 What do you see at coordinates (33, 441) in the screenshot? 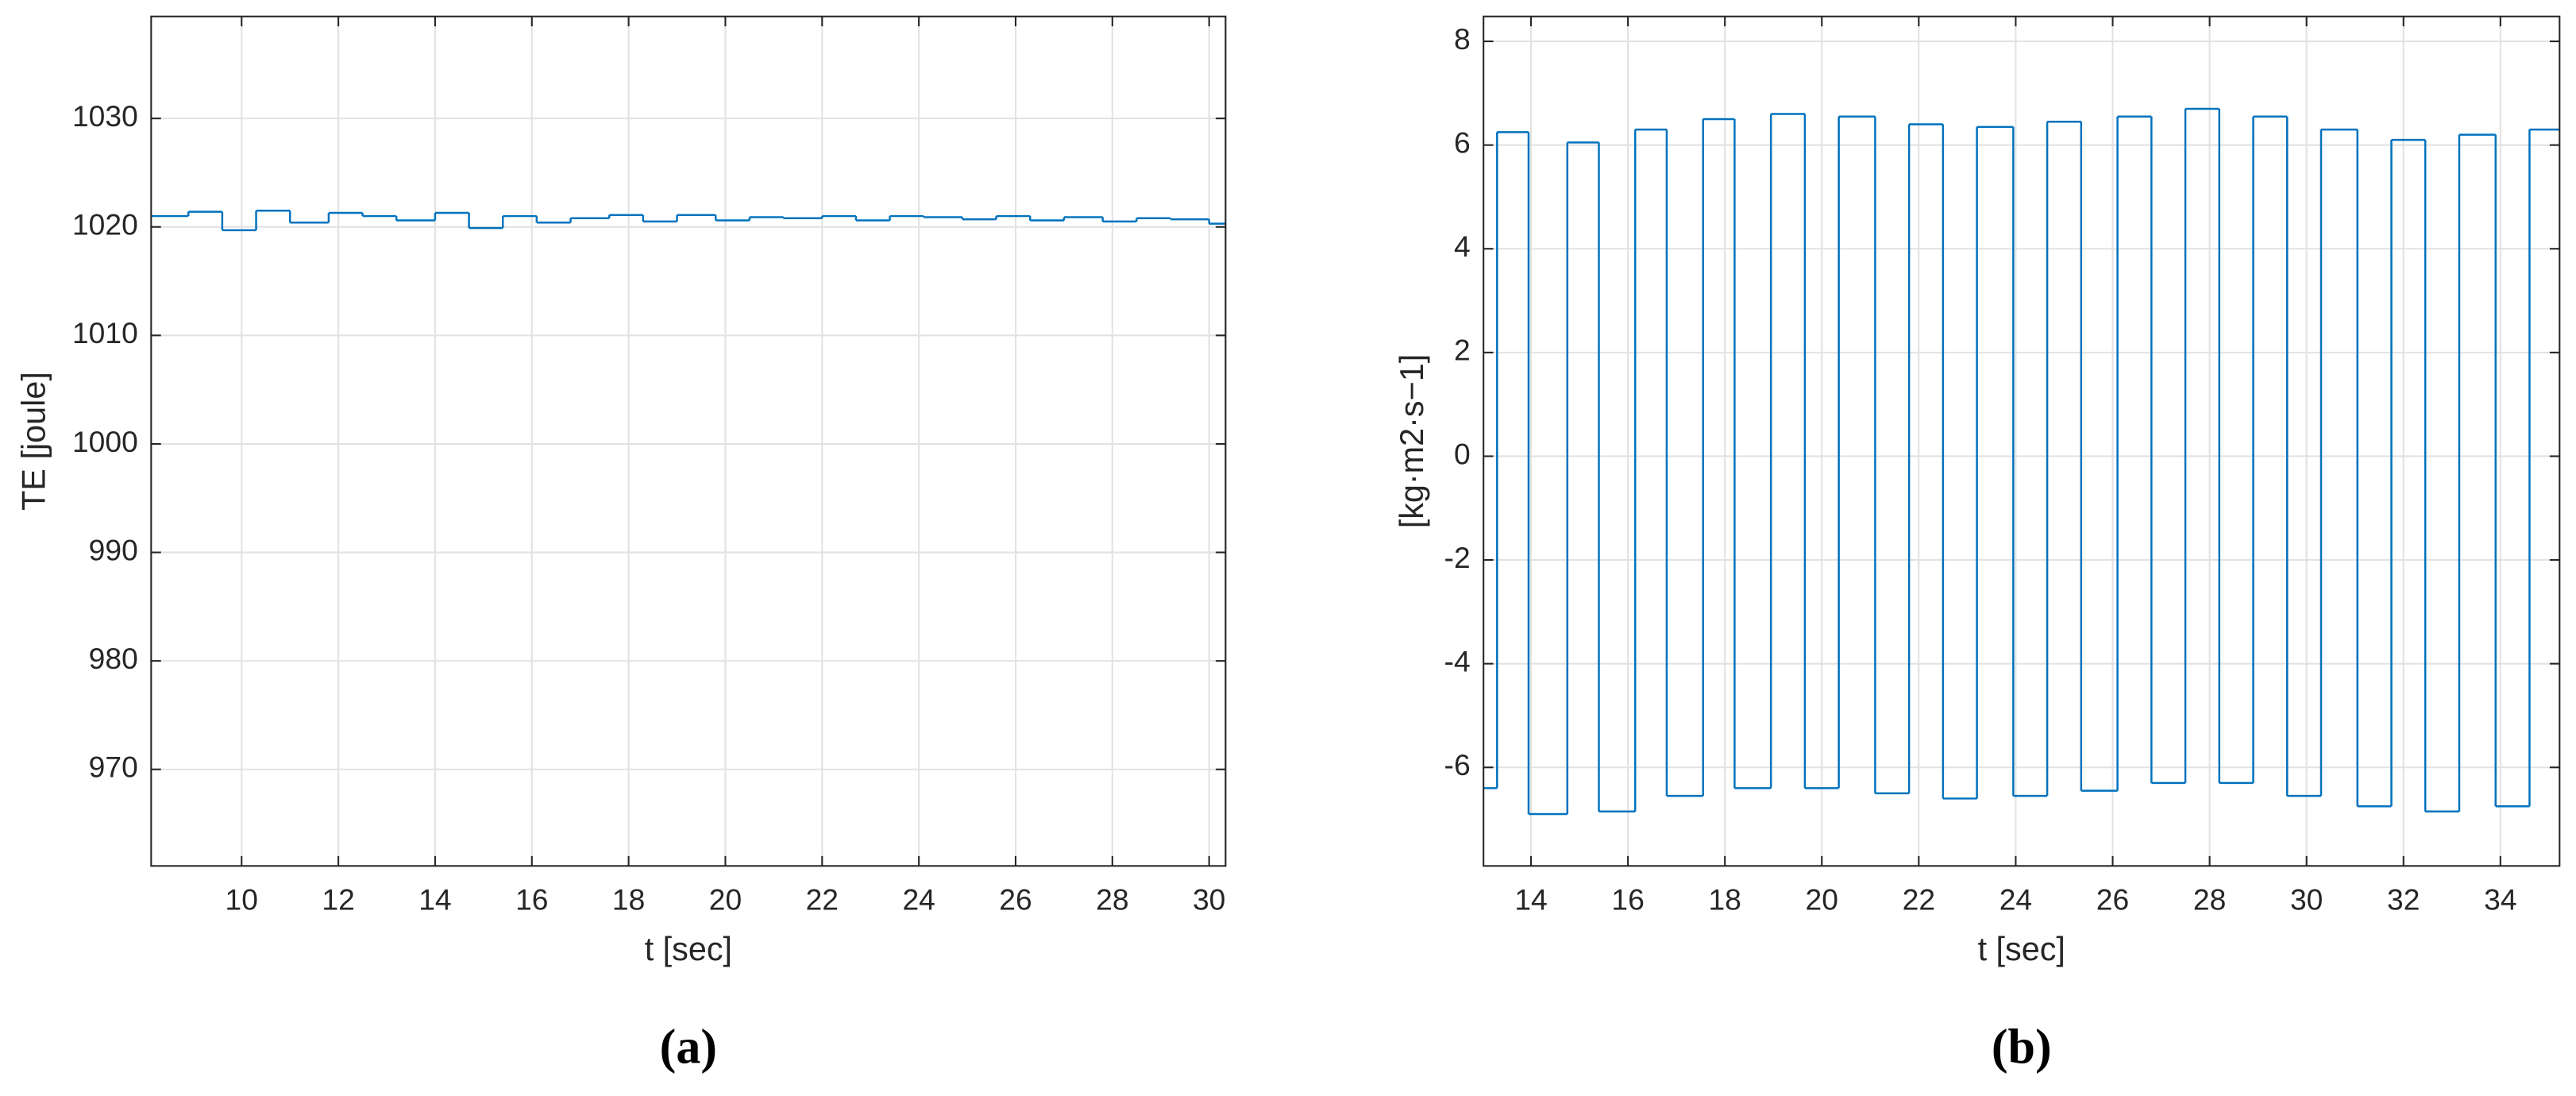
I see `y-axis-label: TE [joule]` at bounding box center [33, 441].